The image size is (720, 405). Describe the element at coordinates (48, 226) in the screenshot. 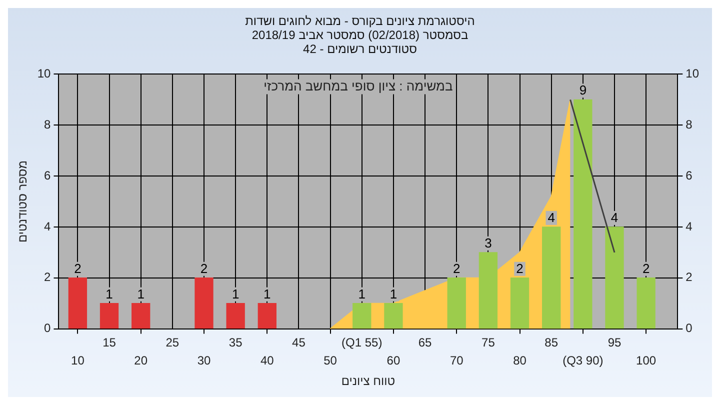

I see `y-tick-label: 4` at that location.